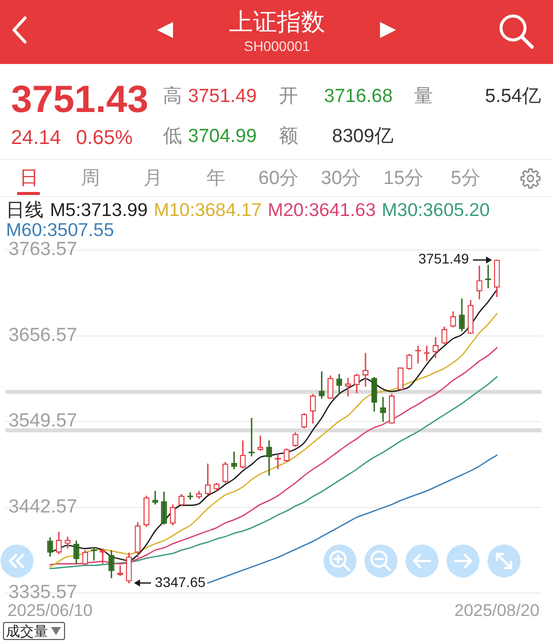  Describe the element at coordinates (180, 582) in the screenshot. I see `annotation: 3347.65` at that location.